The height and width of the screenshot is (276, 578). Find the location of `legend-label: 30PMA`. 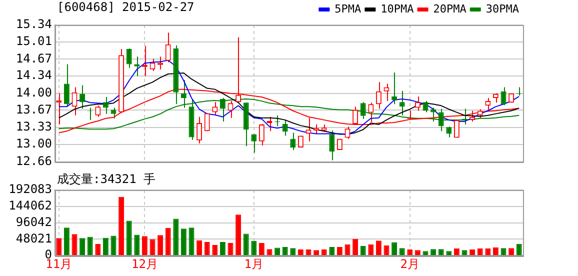

legend-label: 30PMA is located at coordinates (503, 9).